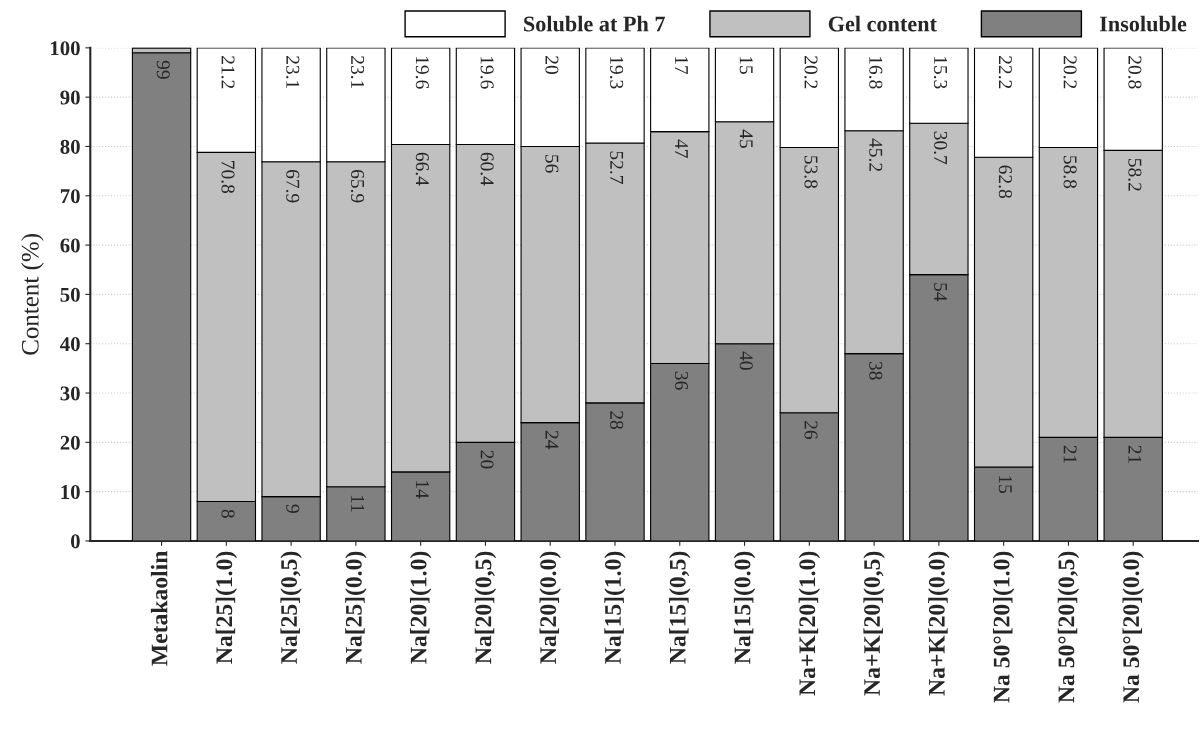  Describe the element at coordinates (70, 245) in the screenshot. I see `y-tick-label: 60` at that location.